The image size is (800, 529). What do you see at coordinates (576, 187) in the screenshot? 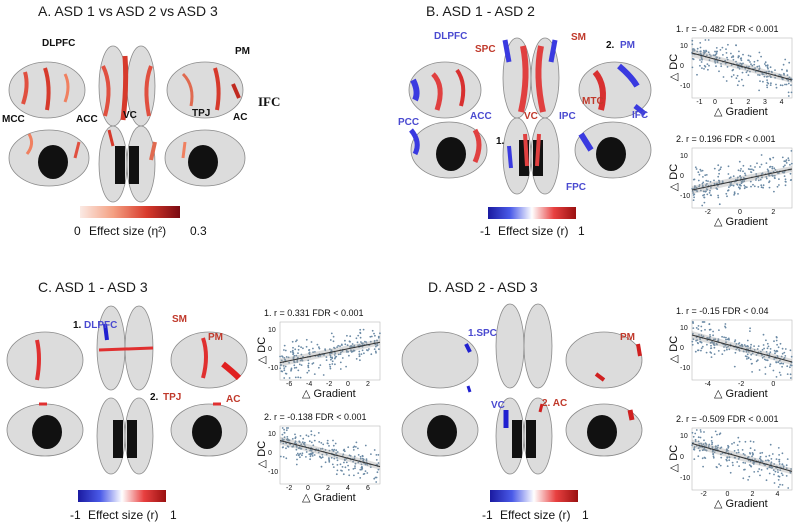
I see `label-b-fpc: FPC` at bounding box center [576, 187].